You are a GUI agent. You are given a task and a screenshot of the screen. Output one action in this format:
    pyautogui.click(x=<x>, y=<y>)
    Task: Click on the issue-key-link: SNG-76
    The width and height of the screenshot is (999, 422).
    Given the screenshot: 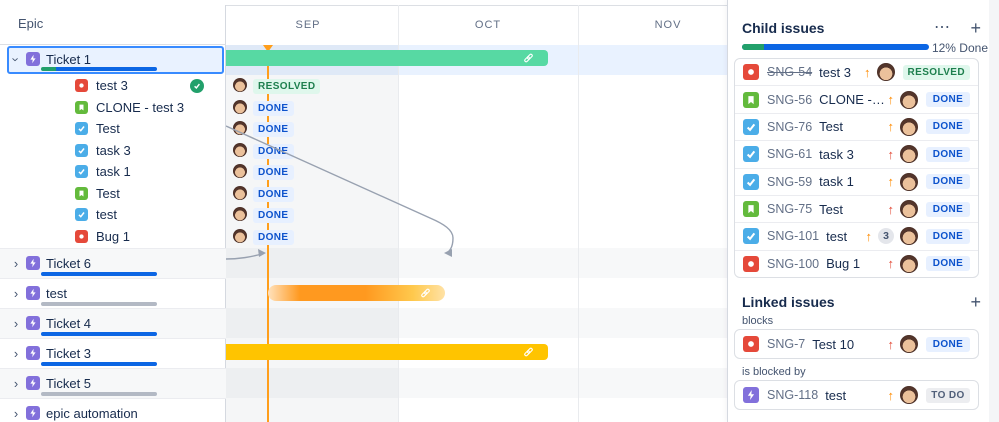 What is the action you would take?
    pyautogui.click(x=790, y=126)
    